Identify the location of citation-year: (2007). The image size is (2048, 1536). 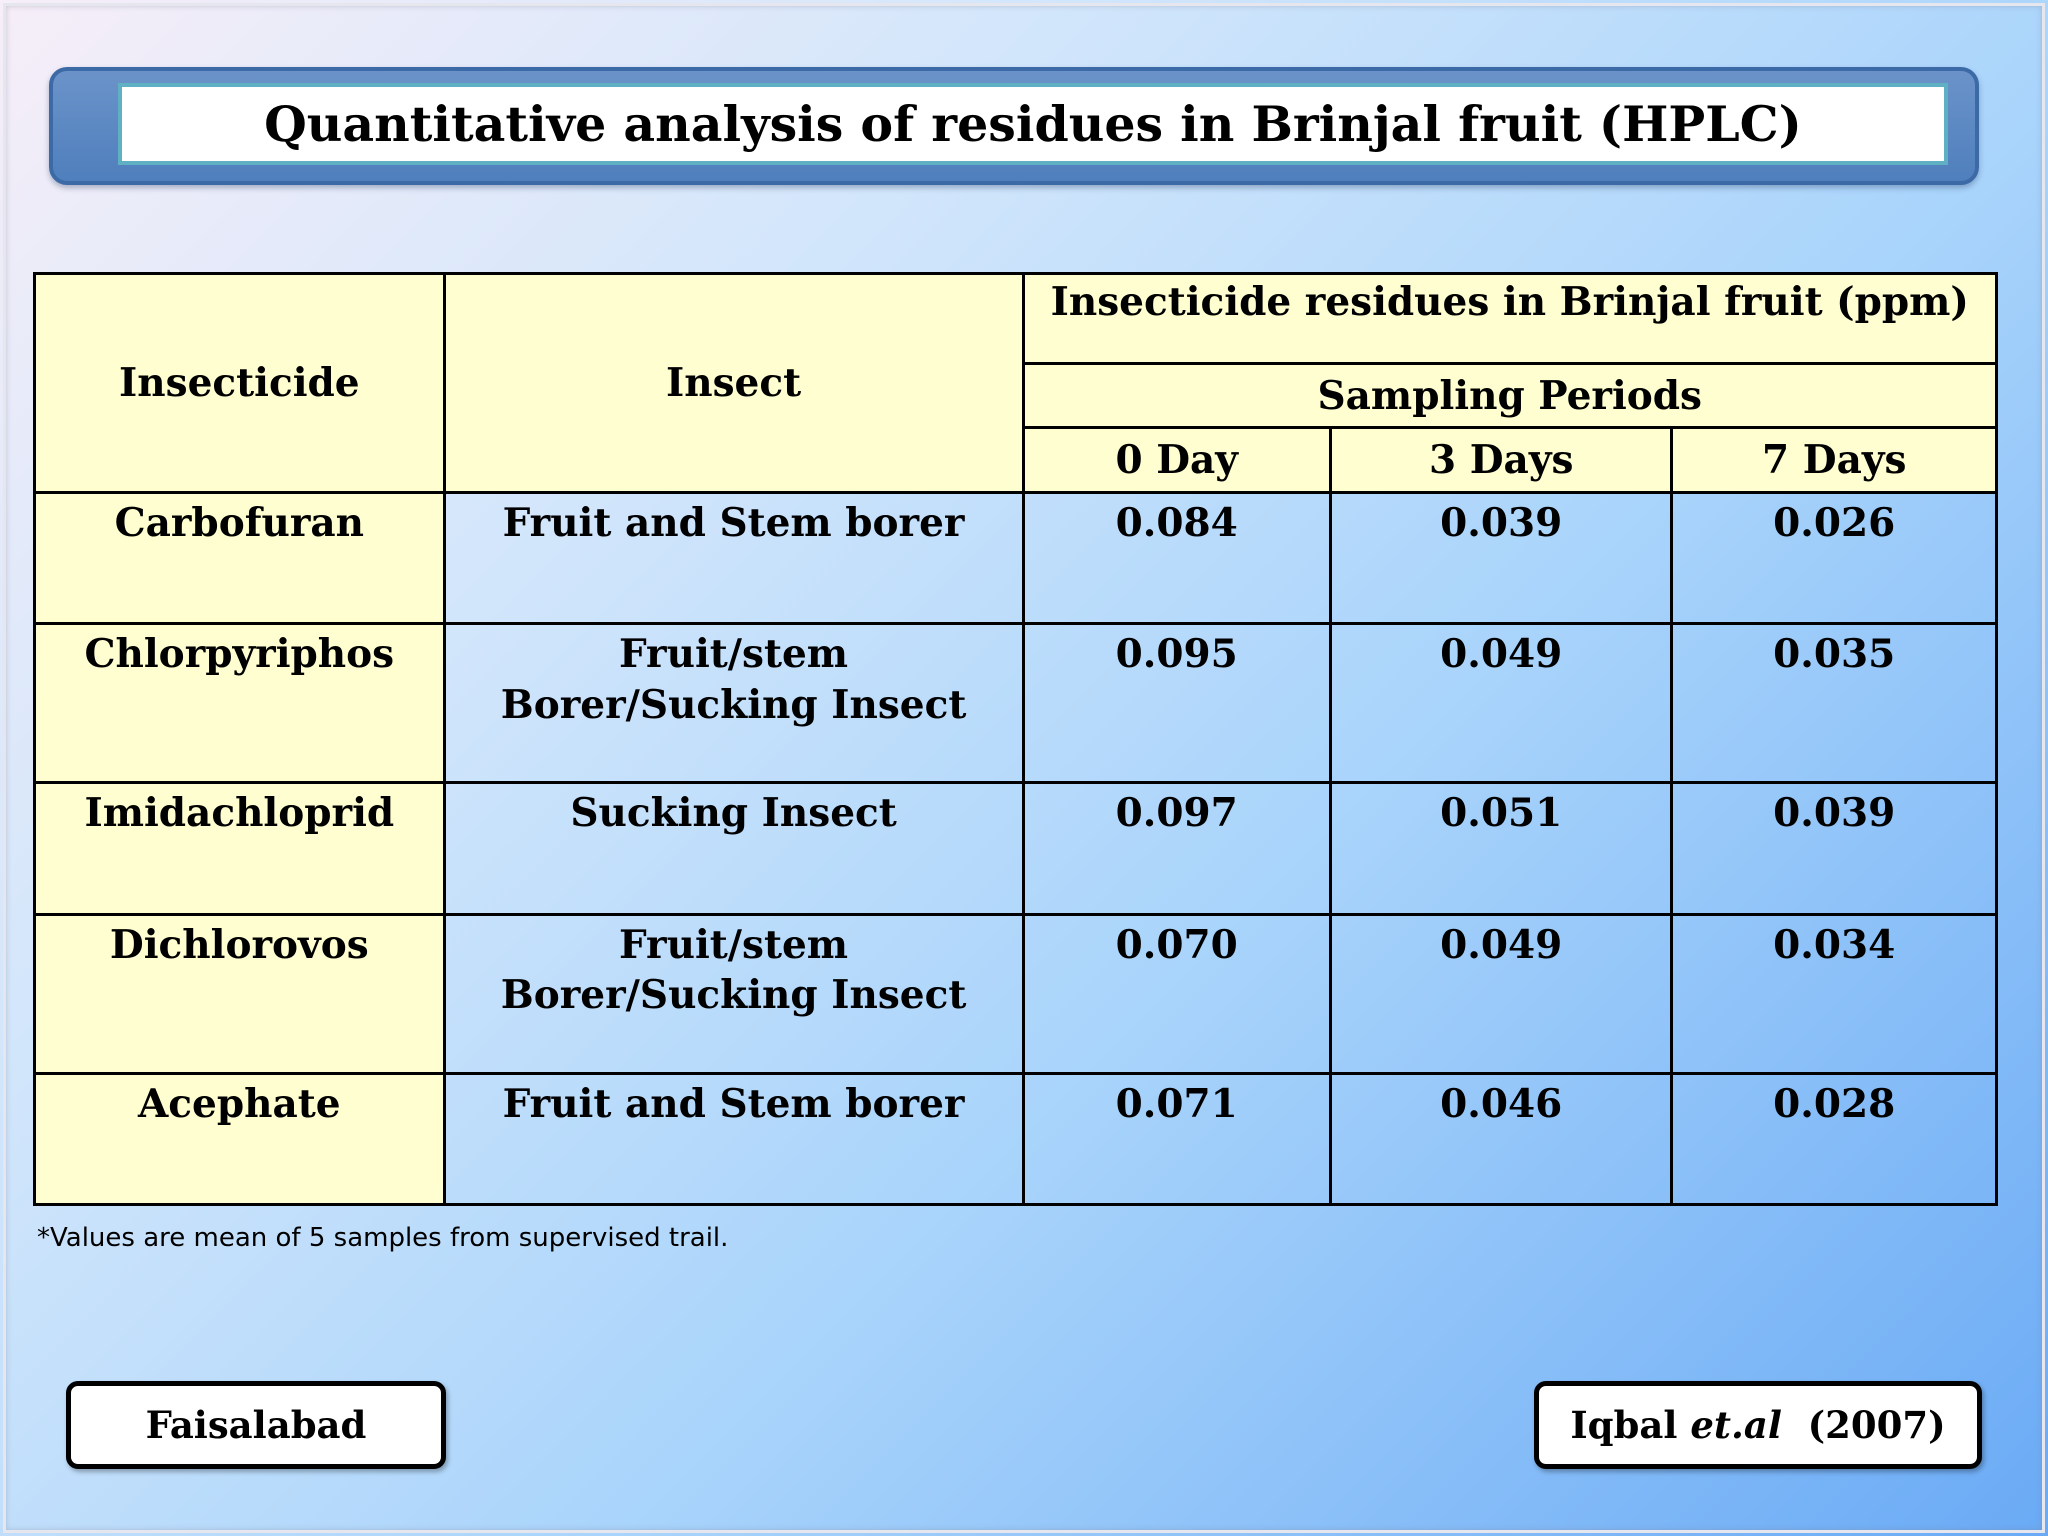
(1876, 1425).